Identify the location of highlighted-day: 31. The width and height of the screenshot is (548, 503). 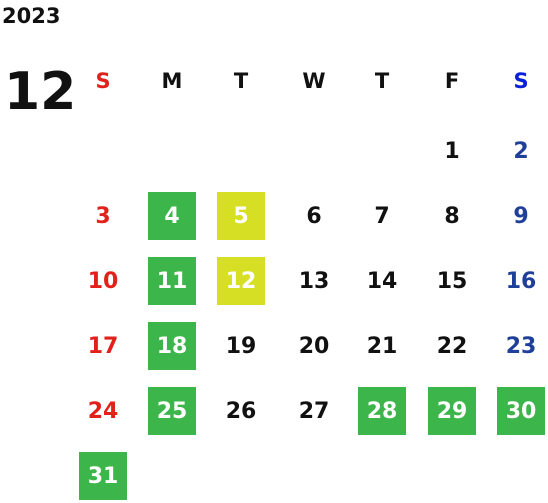
(103, 476).